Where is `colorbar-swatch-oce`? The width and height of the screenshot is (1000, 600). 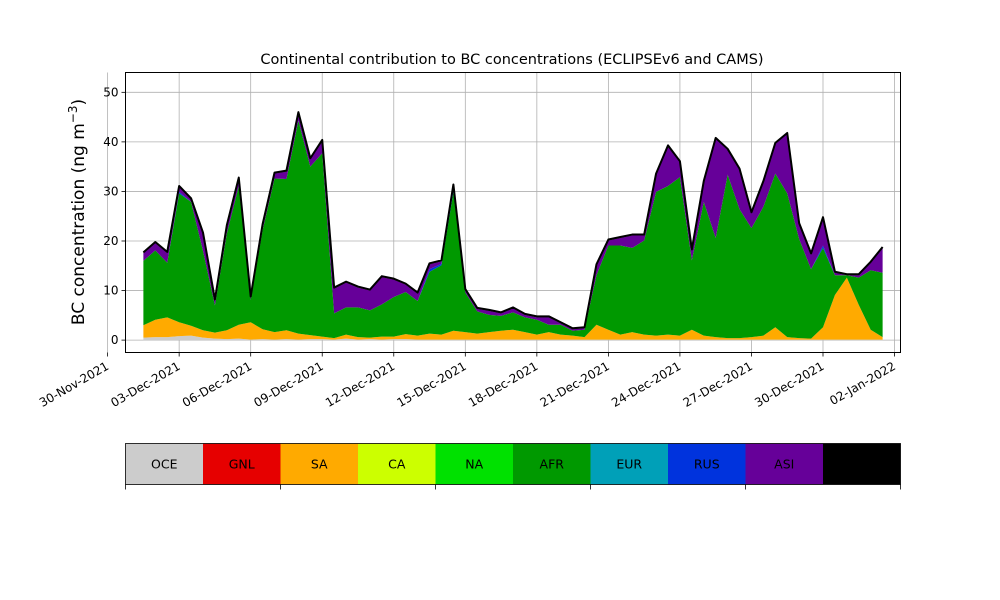
colorbar-swatch-oce is located at coordinates (164, 464).